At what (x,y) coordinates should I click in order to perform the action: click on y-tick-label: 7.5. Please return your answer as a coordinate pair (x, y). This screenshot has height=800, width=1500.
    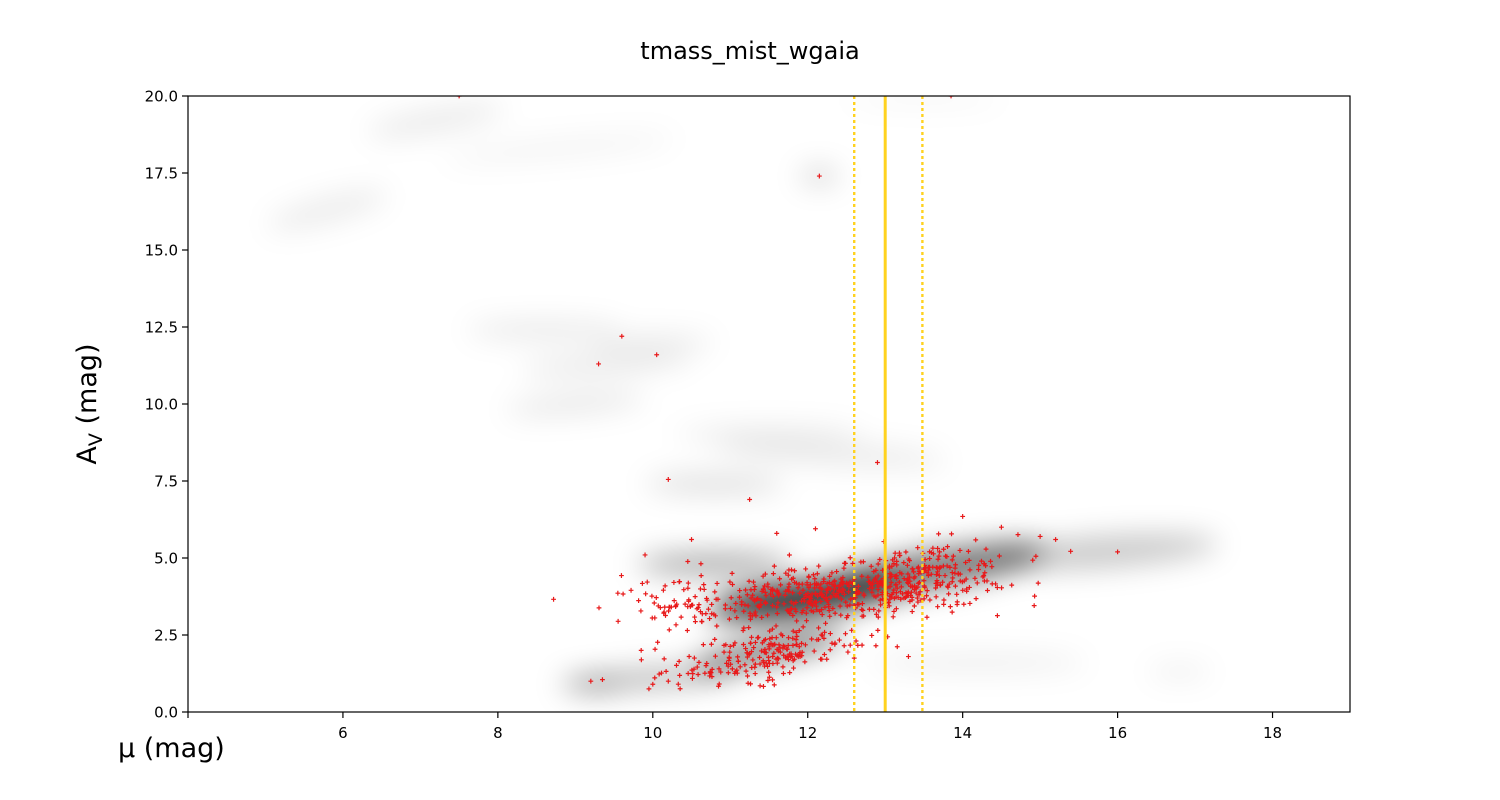
    Looking at the image, I should click on (166, 482).